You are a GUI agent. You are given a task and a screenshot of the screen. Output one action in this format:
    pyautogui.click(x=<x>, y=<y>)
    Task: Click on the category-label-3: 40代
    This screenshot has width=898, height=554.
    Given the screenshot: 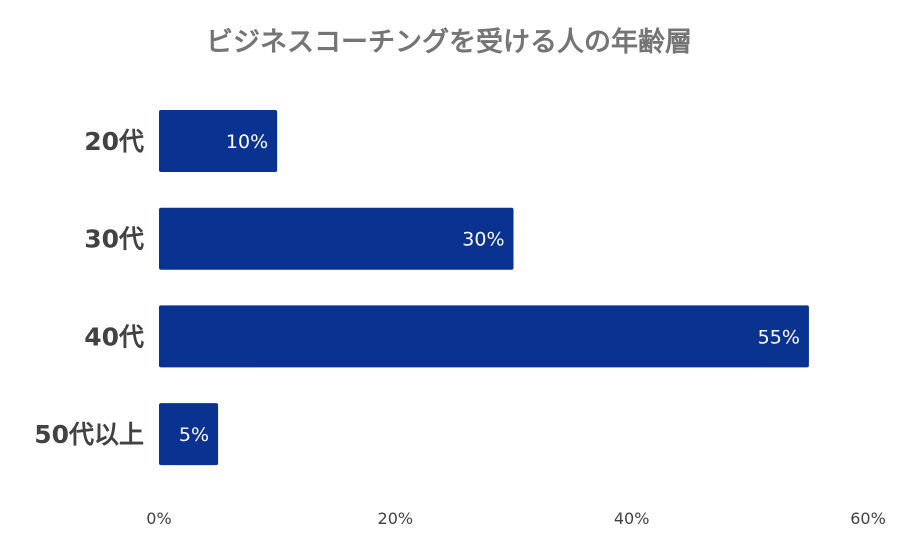 What is the action you would take?
    pyautogui.click(x=114, y=336)
    